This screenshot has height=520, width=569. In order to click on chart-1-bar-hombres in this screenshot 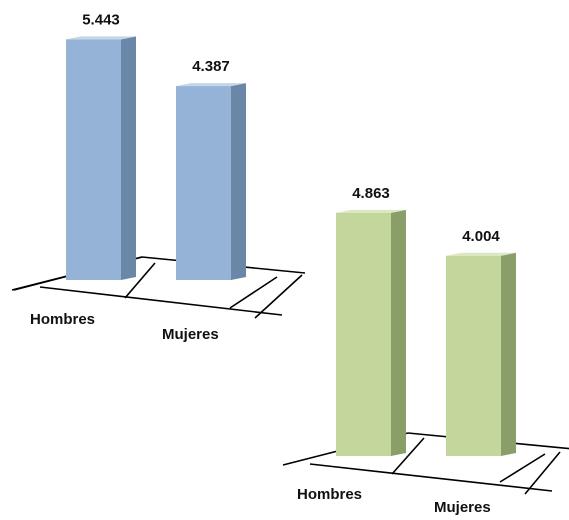, I will do `click(101, 158)`.